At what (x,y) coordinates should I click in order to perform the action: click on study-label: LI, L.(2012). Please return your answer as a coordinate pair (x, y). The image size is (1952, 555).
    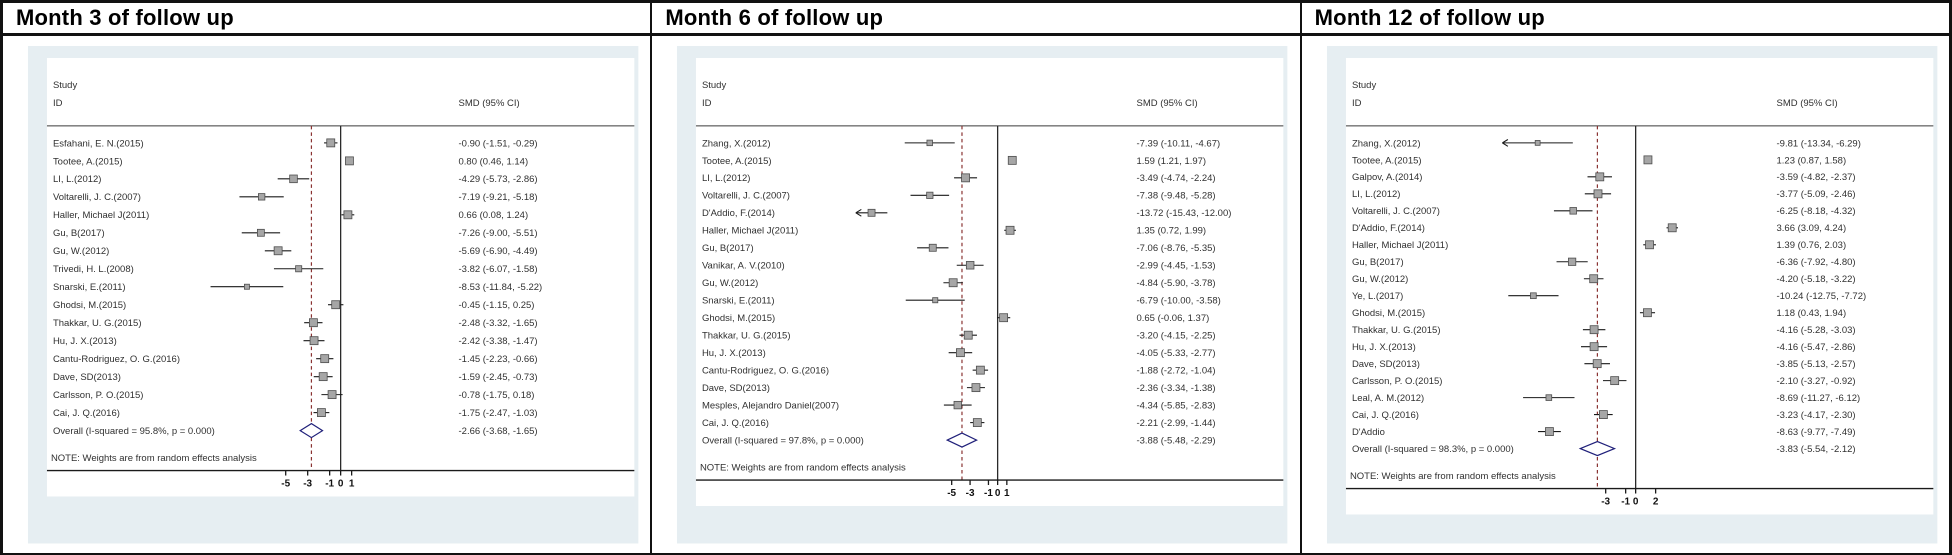
    Looking at the image, I should click on (77, 179).